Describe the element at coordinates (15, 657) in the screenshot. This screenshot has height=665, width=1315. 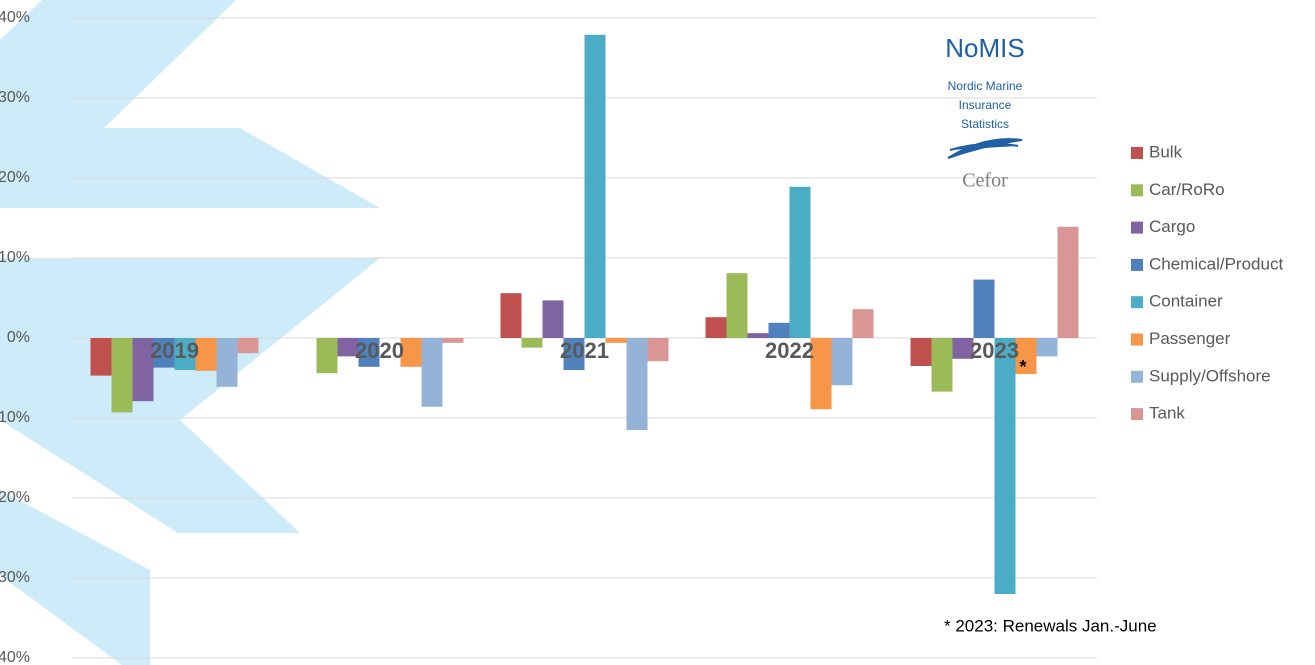
I see `y-tick-label: -40%` at that location.